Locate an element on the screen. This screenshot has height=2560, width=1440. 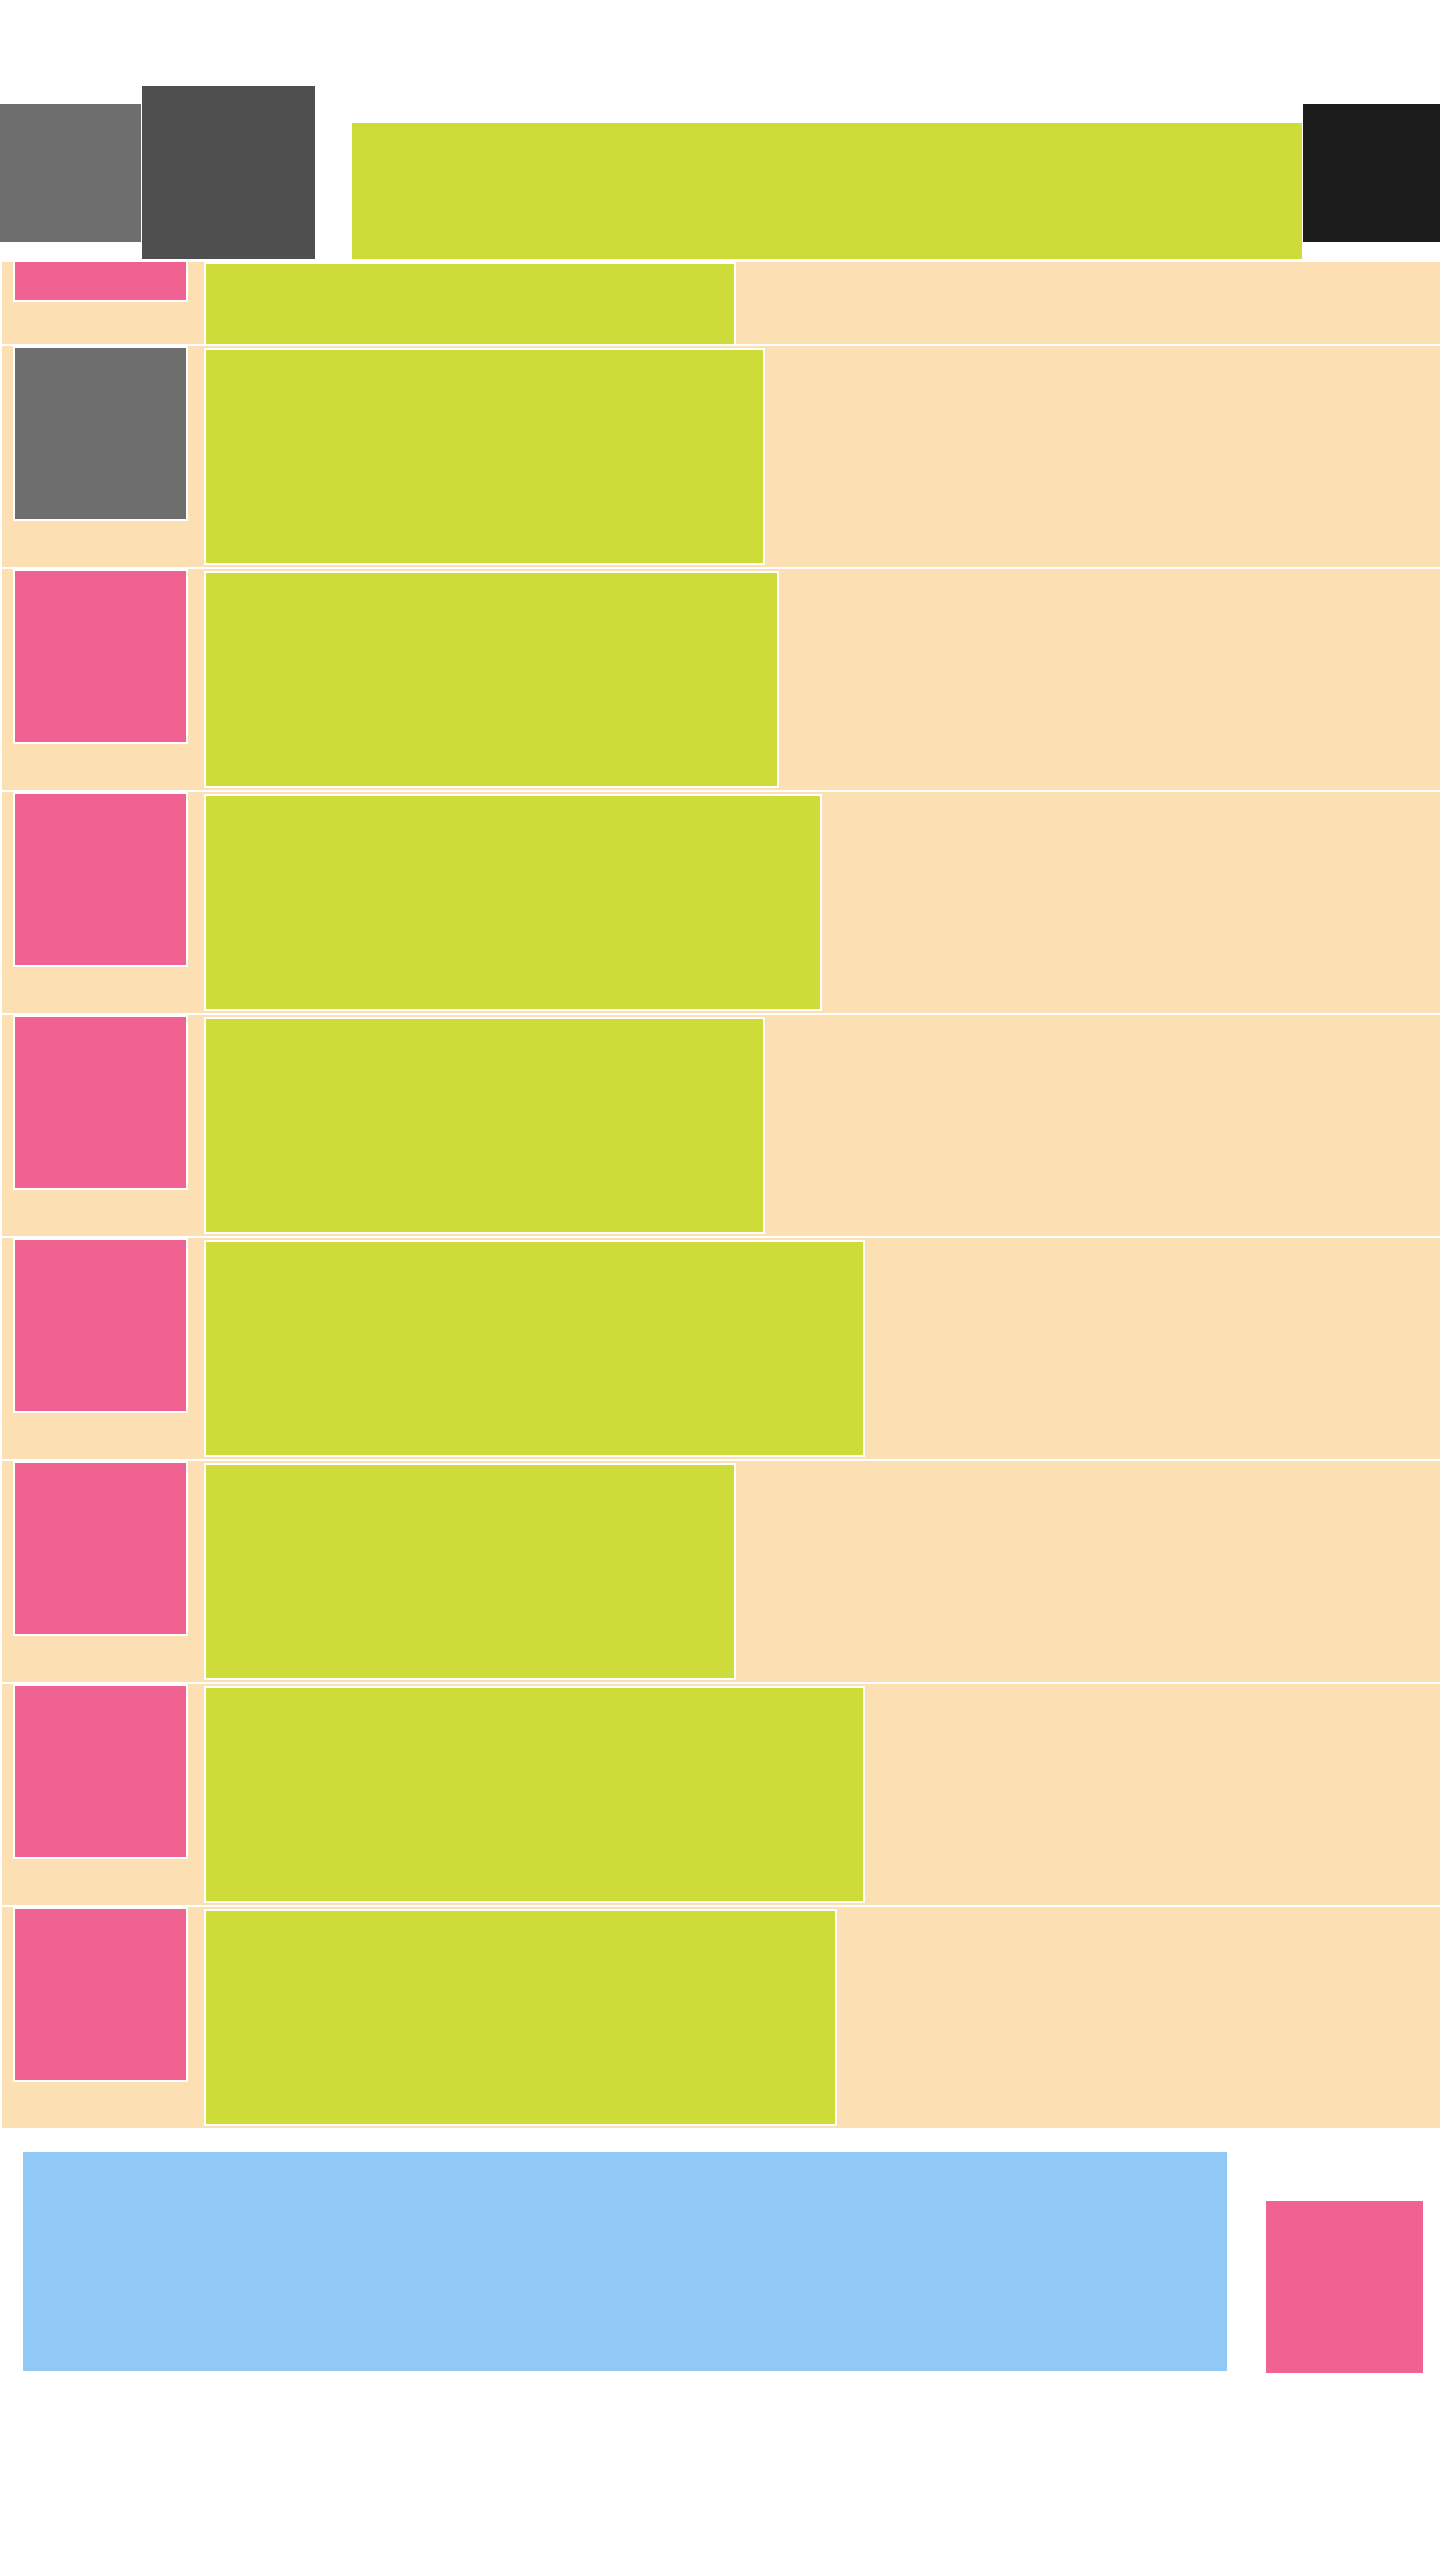
send-button is located at coordinates (1344, 2287).